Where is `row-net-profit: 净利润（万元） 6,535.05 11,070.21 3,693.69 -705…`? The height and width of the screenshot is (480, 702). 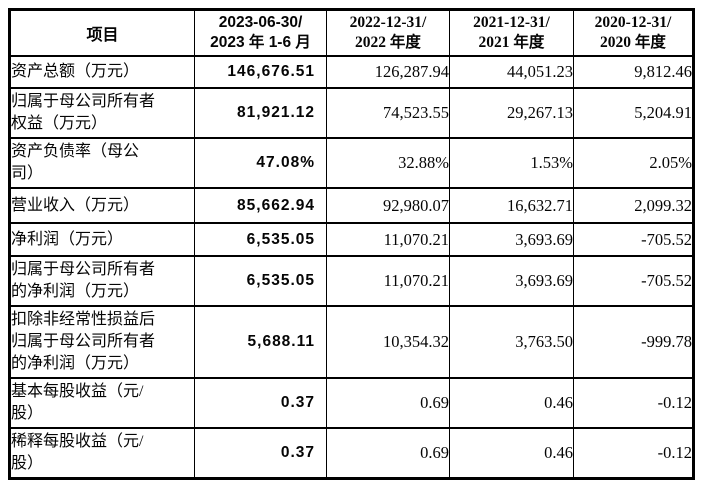
row-net-profit: 净利润（万元） 6,535.05 11,070.21 3,693.69 -705… is located at coordinates (351, 239).